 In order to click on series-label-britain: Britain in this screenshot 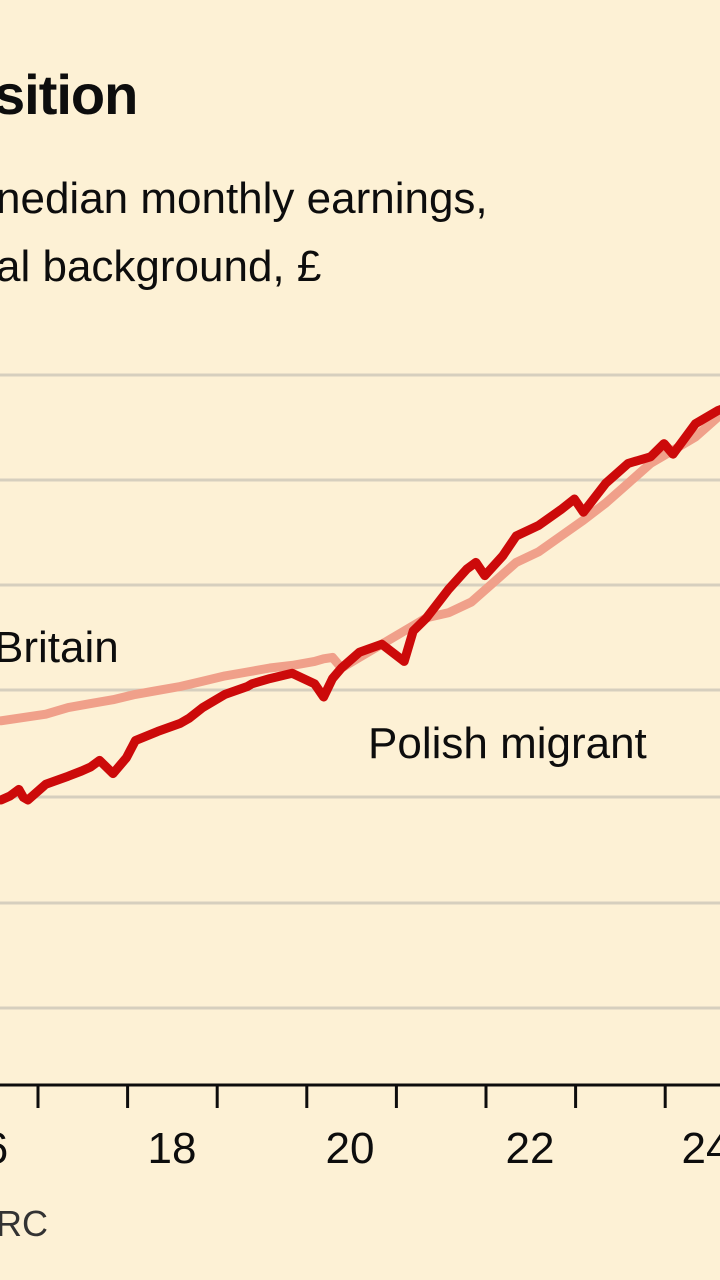, I will do `click(59, 647)`.